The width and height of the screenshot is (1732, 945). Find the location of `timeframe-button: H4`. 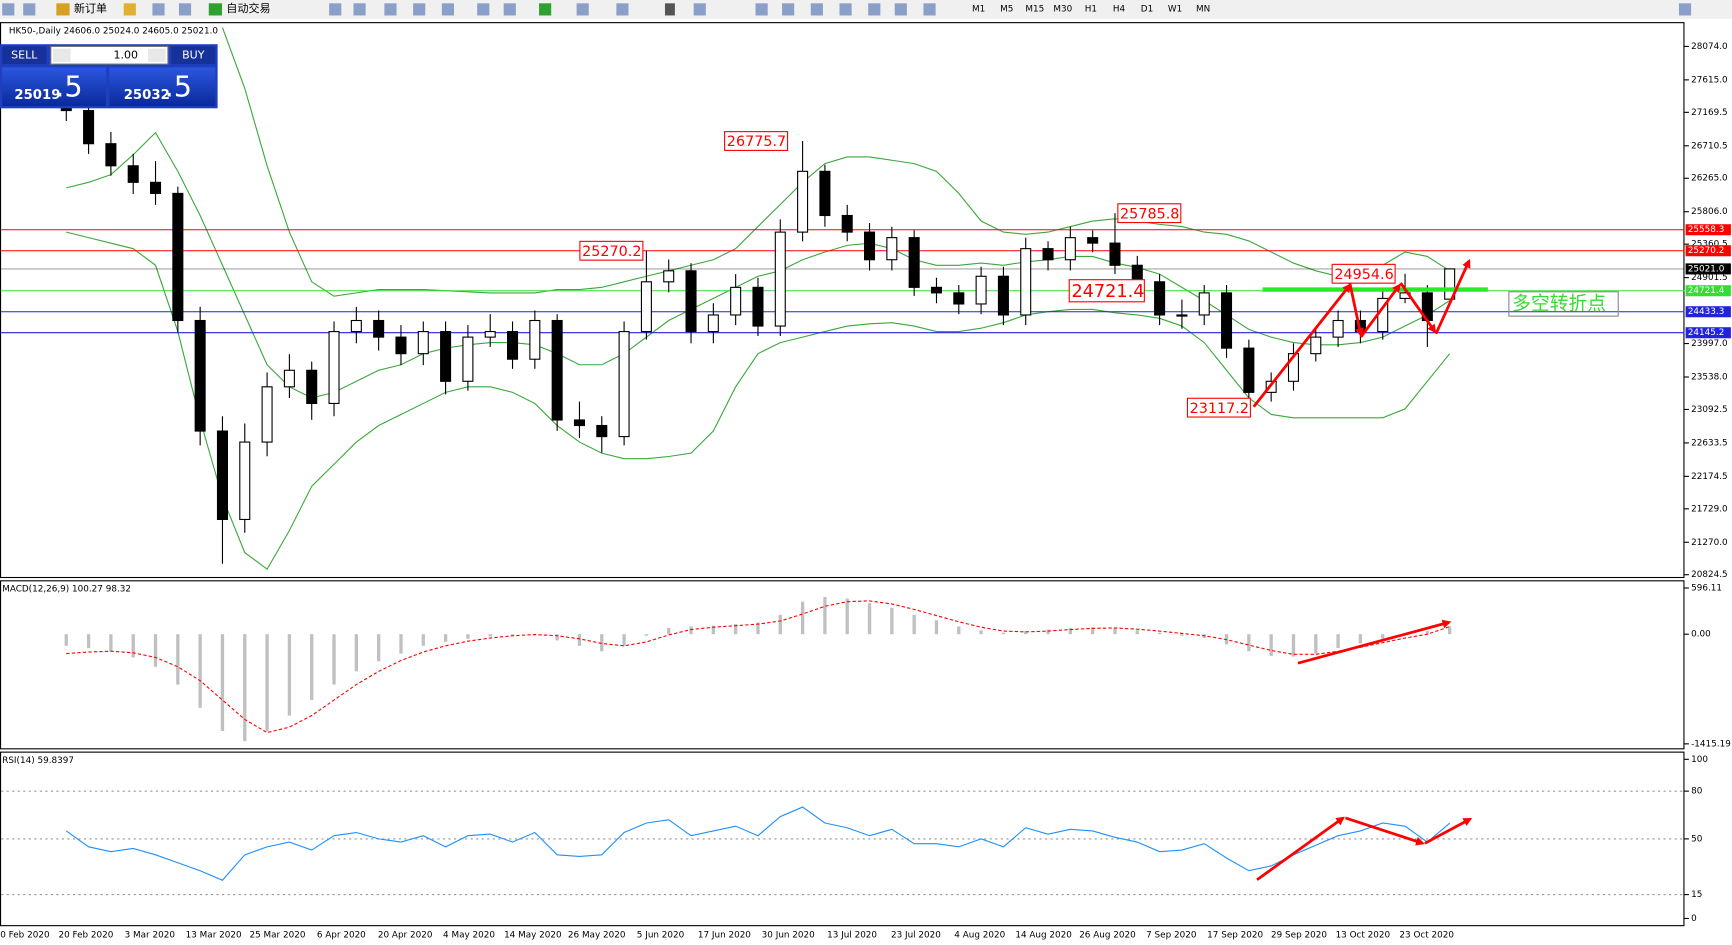

timeframe-button: H4 is located at coordinates (1119, 9).